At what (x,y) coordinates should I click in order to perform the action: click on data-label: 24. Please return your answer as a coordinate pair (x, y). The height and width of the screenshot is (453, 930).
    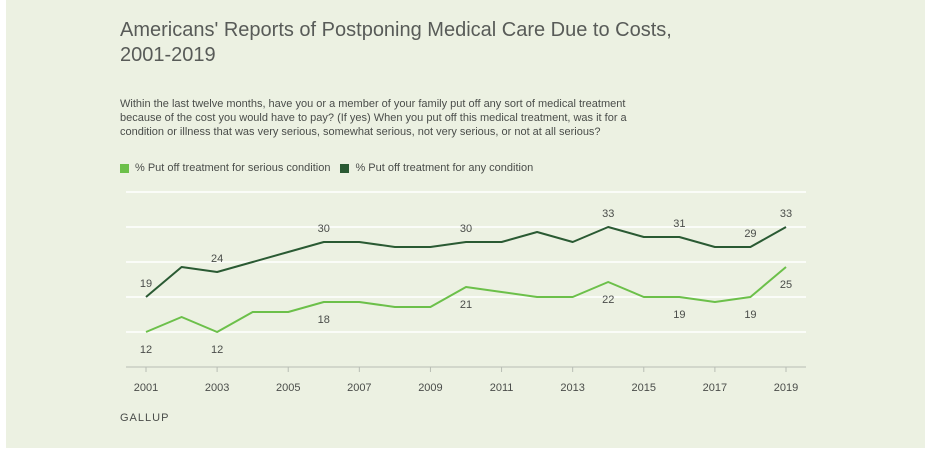
    Looking at the image, I should click on (217, 259).